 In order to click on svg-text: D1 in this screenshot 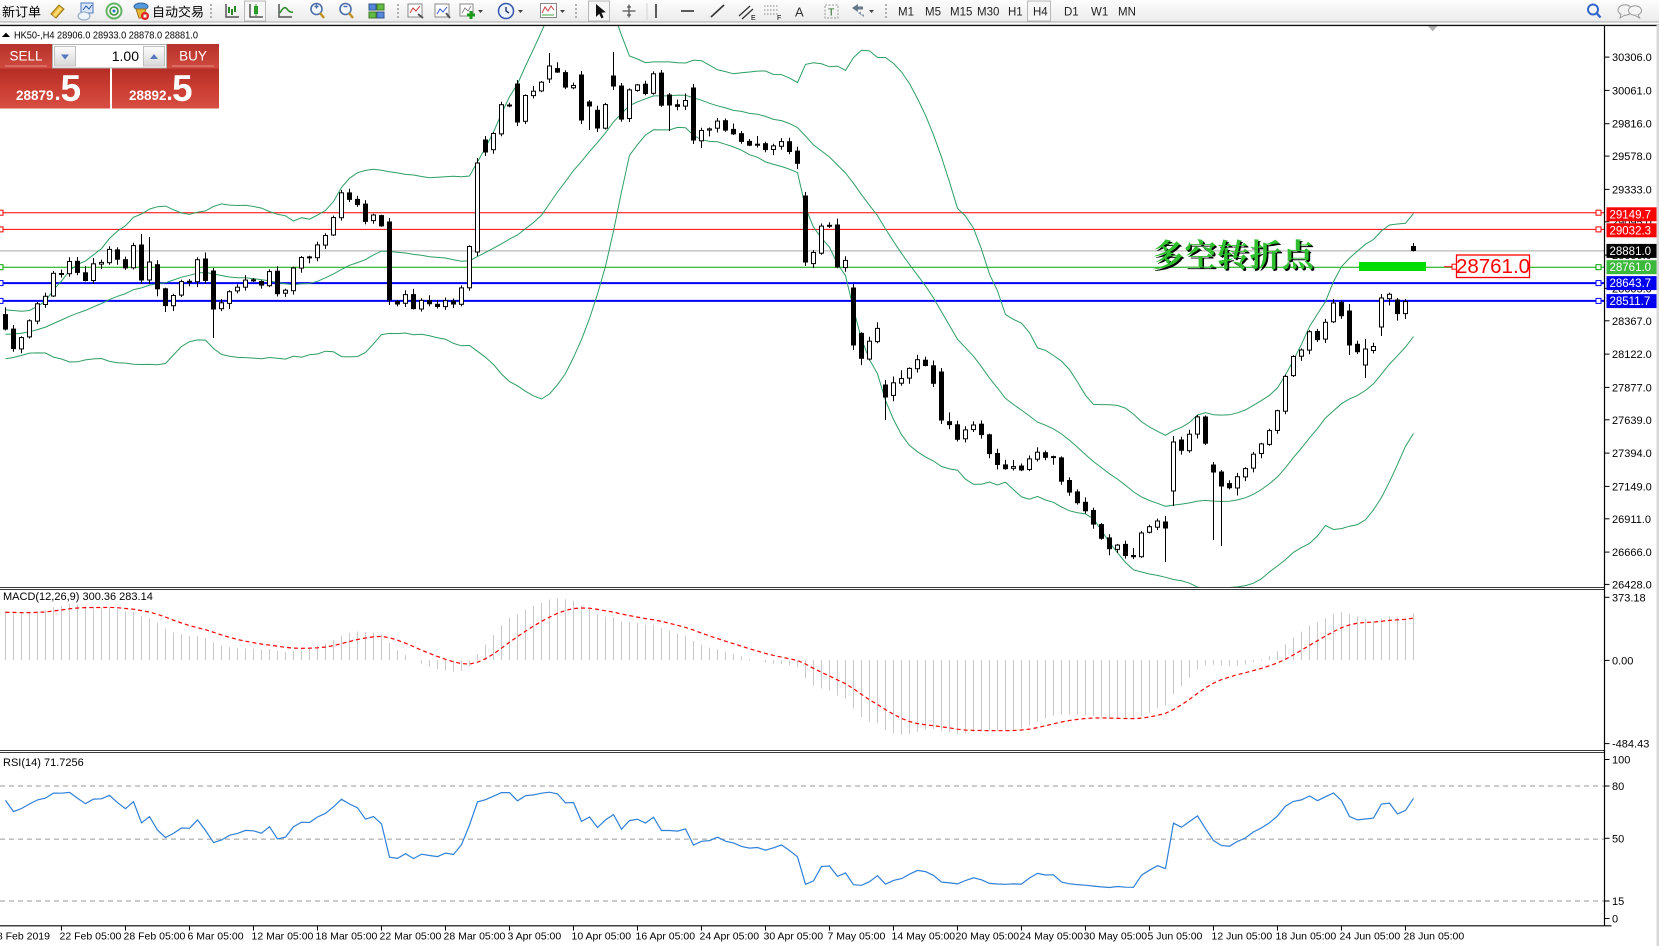, I will do `click(1071, 13)`.